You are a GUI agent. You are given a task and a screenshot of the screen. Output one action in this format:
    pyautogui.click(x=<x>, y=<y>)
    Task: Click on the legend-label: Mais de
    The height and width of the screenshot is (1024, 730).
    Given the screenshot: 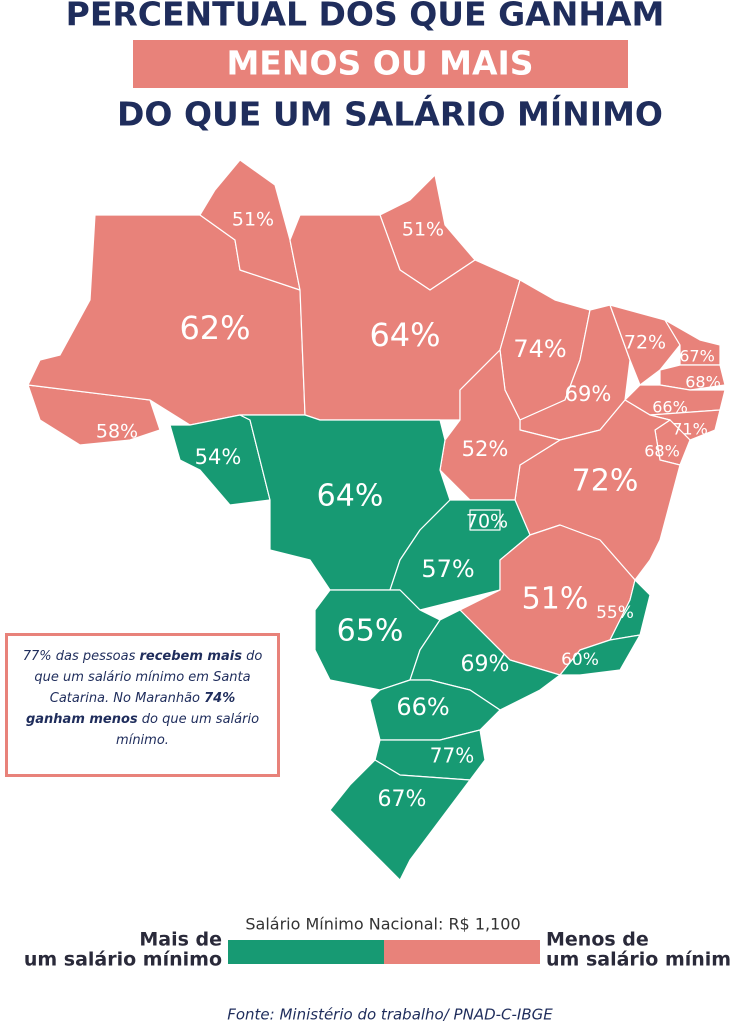 What is the action you would take?
    pyautogui.click(x=180, y=940)
    